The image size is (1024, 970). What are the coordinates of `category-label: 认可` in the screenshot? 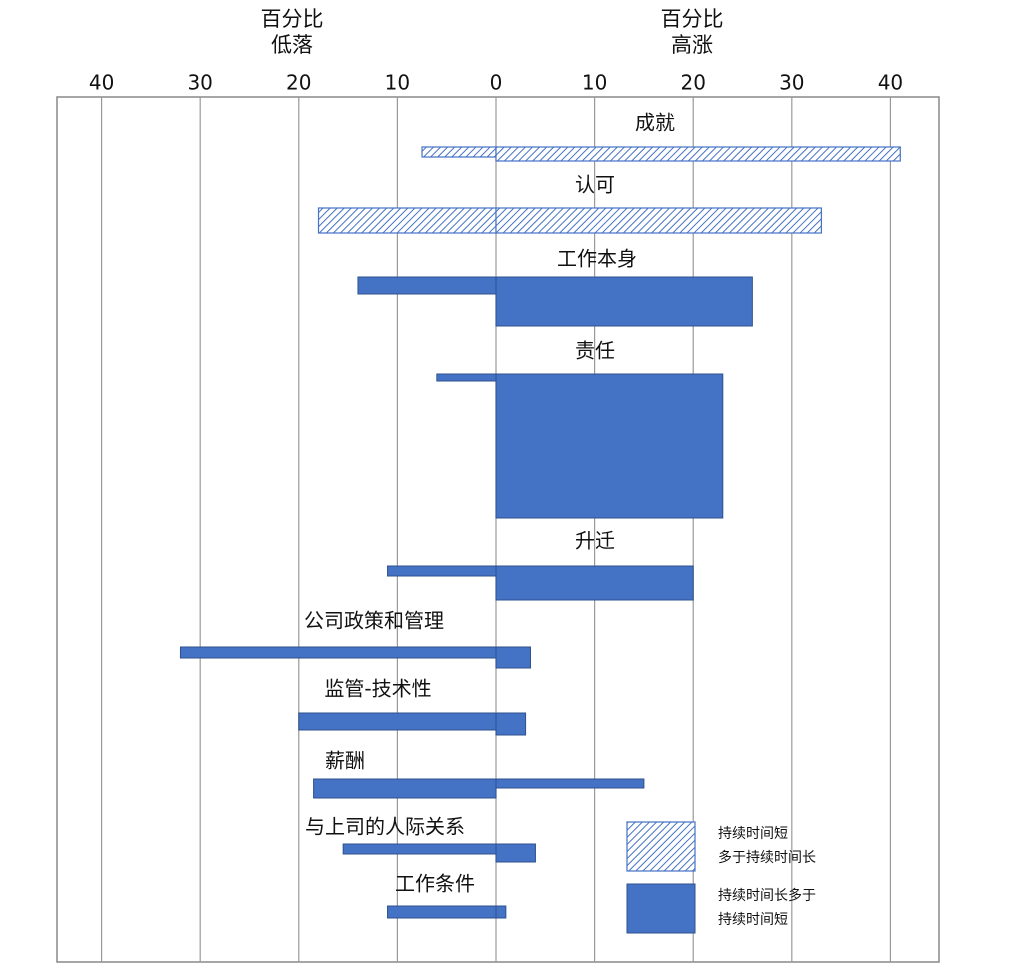 It's located at (595, 185).